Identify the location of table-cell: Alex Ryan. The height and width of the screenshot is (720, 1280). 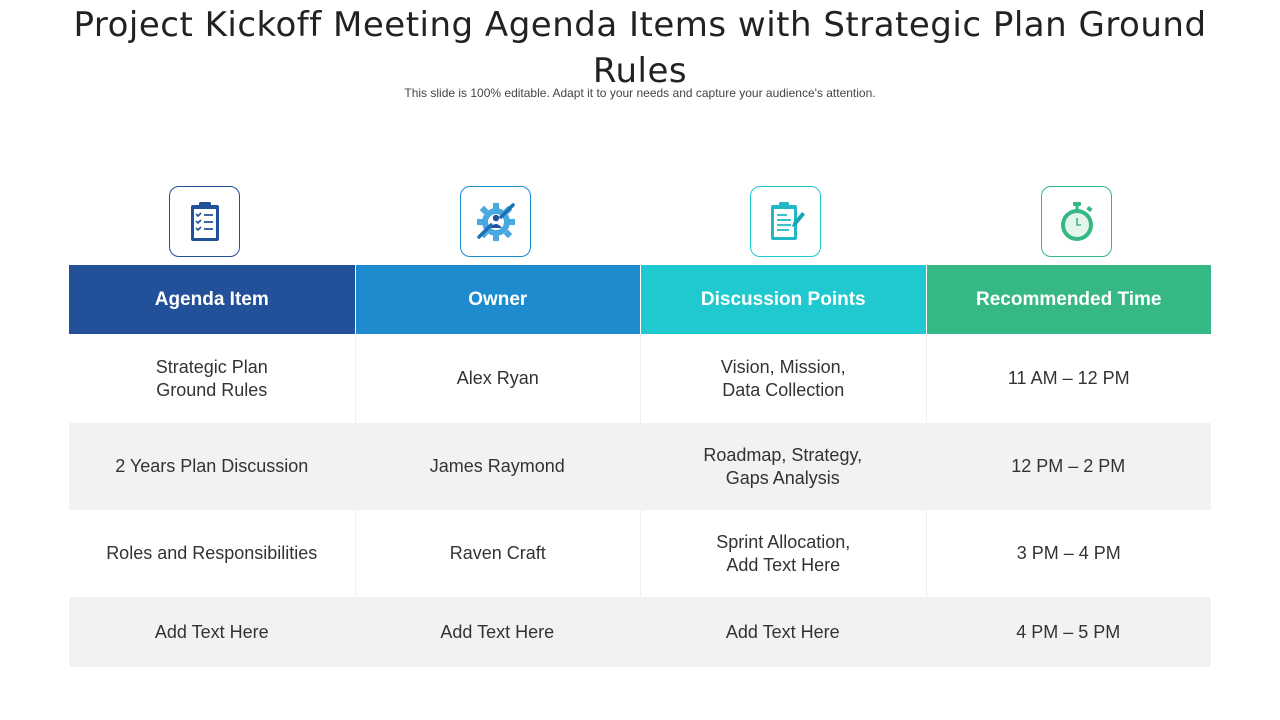
(497, 378).